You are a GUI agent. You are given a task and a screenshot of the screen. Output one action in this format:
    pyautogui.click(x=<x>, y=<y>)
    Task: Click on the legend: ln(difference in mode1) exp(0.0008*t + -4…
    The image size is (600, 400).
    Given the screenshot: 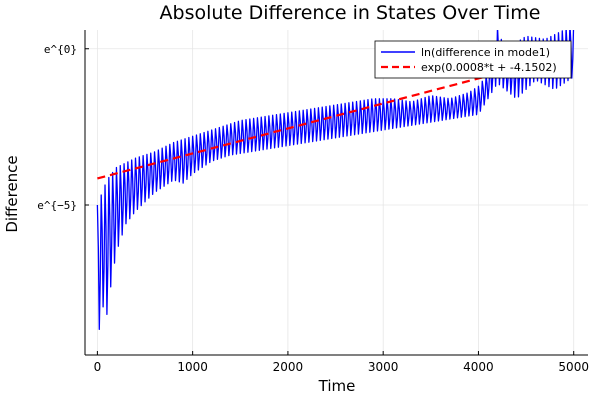 What is the action you would take?
    pyautogui.click(x=473, y=59)
    